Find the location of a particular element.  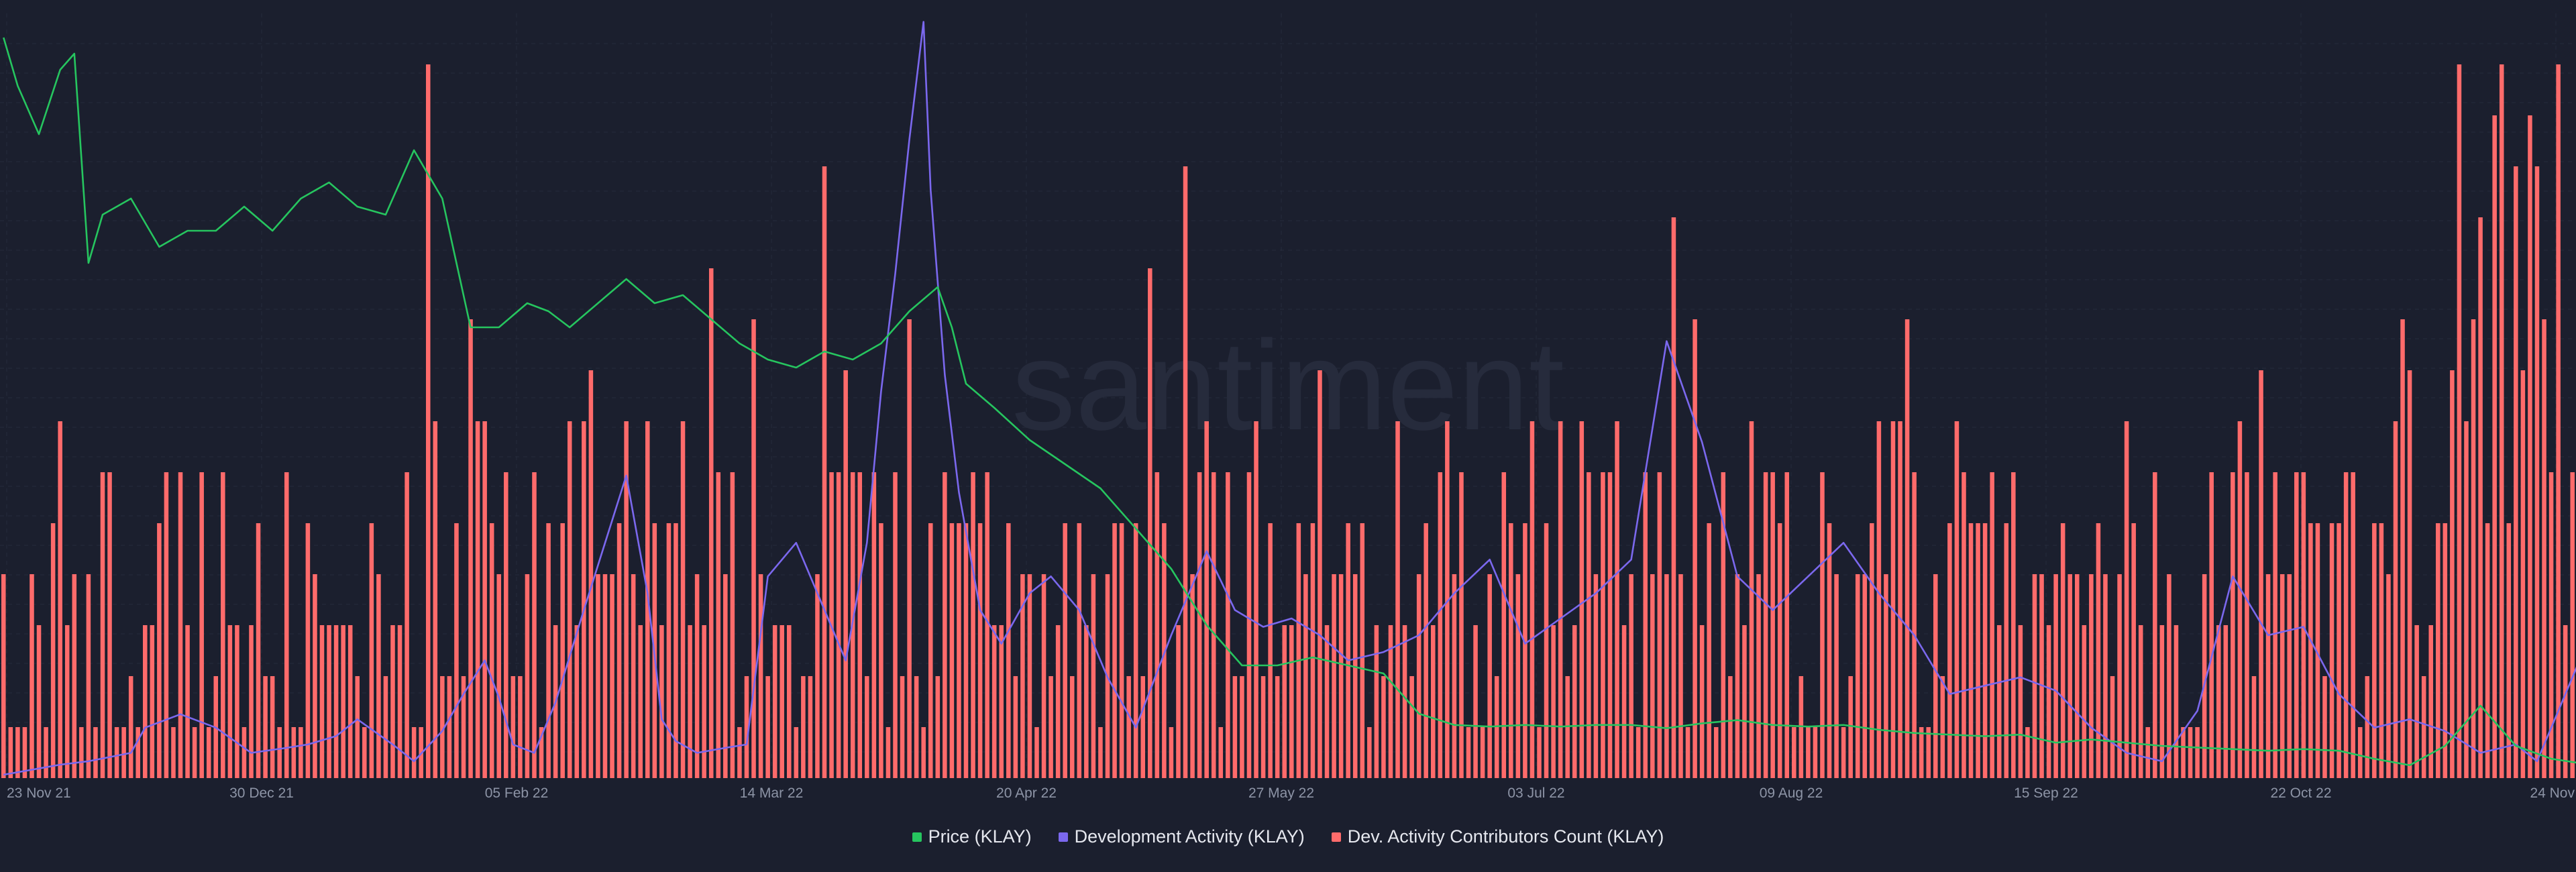

legend-item-contributors-count: Dev. Activity Contributors Count (KLAY) is located at coordinates (1497, 836).